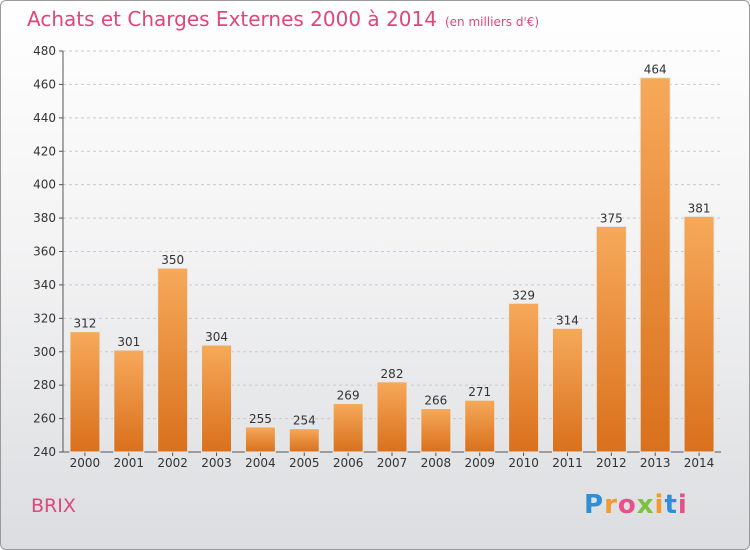  Describe the element at coordinates (44, 318) in the screenshot. I see `y-tick-label: 320` at that location.